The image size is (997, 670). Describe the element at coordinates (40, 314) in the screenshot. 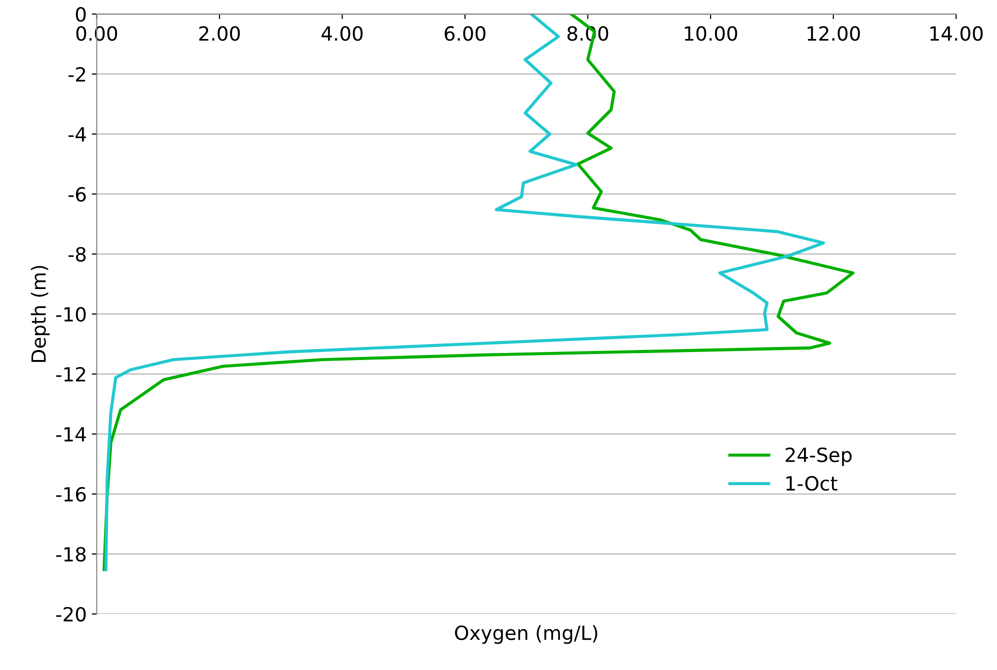

I see `y-axis-title: Depth (m)` at that location.